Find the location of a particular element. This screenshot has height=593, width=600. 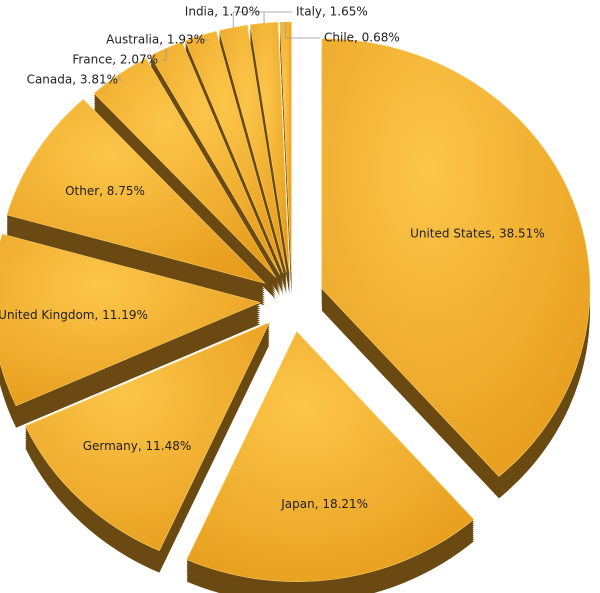

slice-label: Japan, 18.21% is located at coordinates (324, 504).